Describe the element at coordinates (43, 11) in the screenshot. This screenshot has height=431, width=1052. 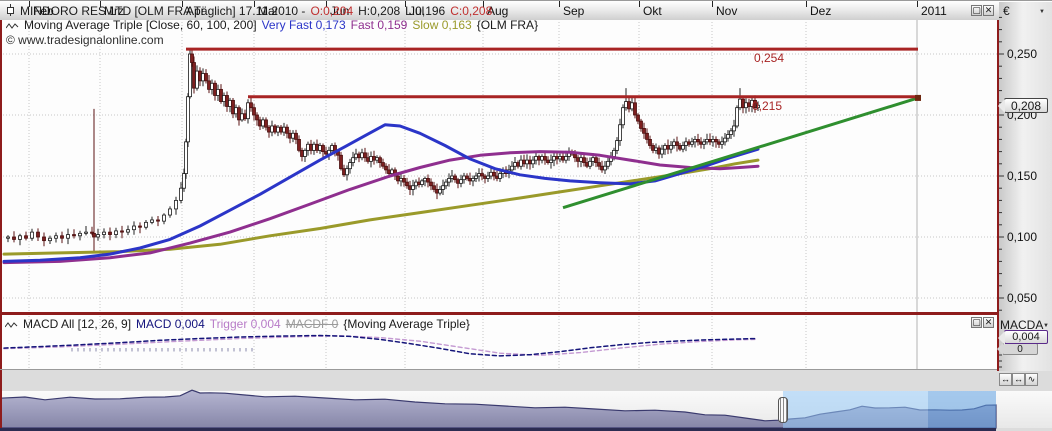
I see `month-label-Feb: Feb` at that location.